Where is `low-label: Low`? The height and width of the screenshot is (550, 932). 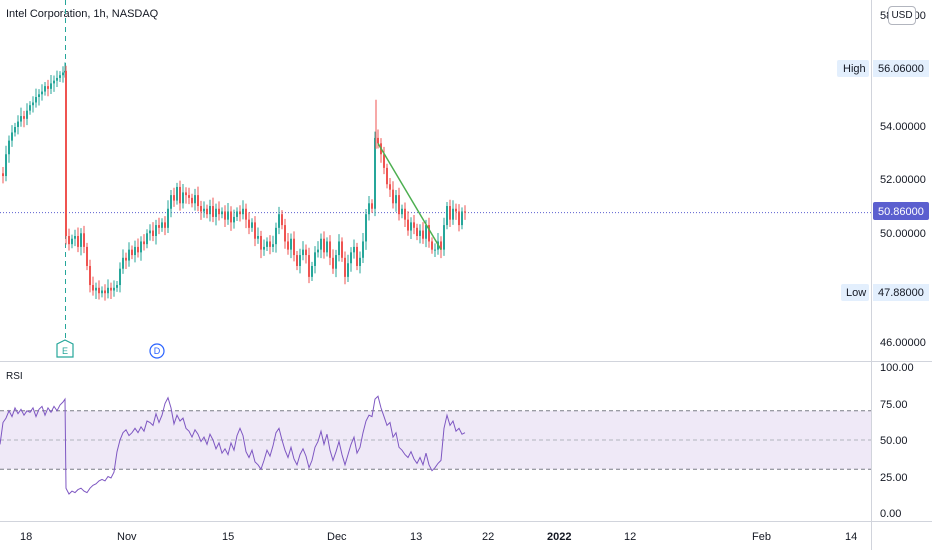
low-label: Low is located at coordinates (856, 293).